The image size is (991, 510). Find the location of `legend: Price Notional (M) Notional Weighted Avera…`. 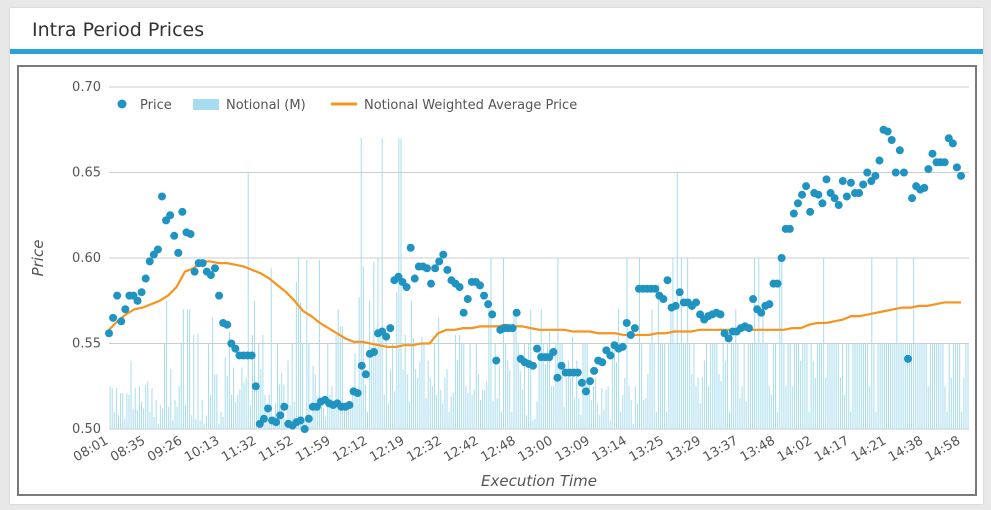

legend: Price Notional (M) Notional Weighted Avera… is located at coordinates (347, 105).